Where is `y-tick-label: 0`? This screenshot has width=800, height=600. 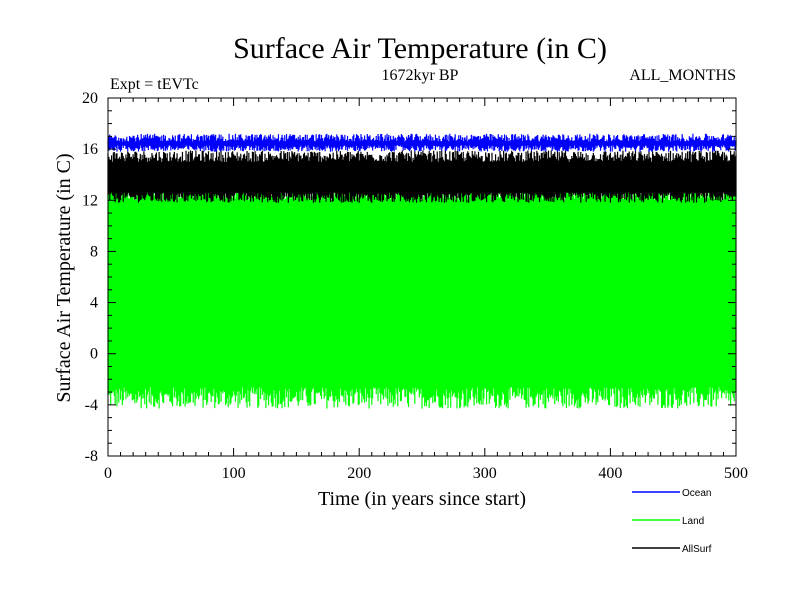 y-tick-label: 0 is located at coordinates (94, 354).